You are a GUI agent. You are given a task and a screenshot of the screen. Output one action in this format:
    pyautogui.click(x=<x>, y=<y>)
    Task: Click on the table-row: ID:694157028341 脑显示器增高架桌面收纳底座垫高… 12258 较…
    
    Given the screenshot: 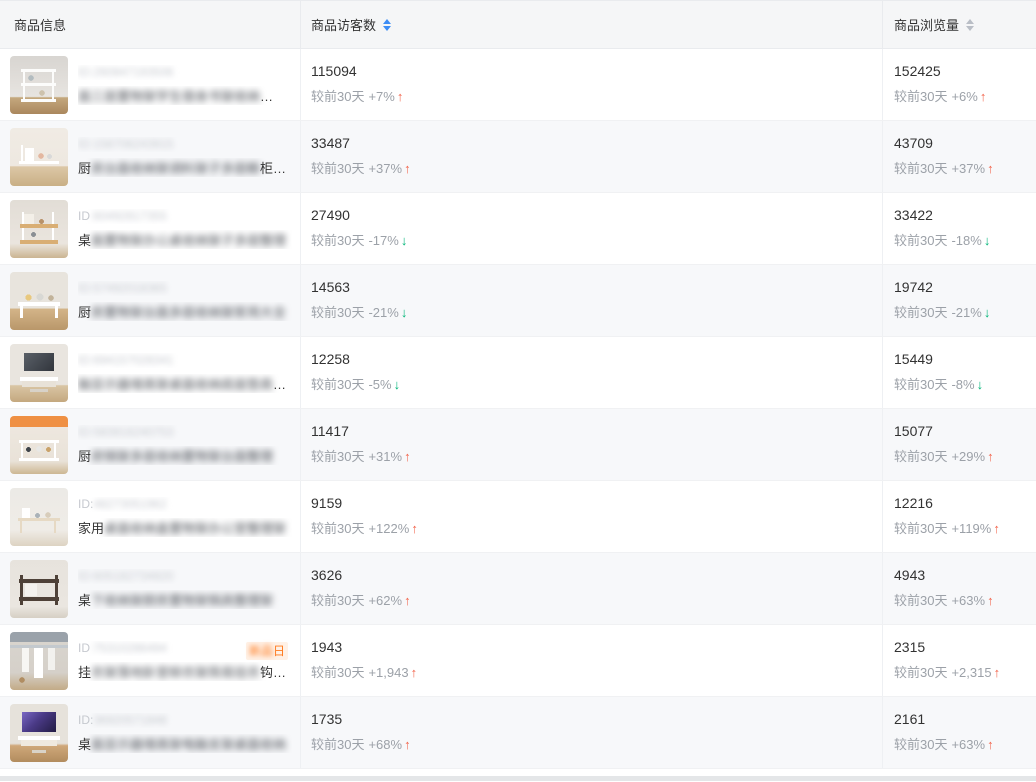 What is the action you would take?
    pyautogui.click(x=518, y=373)
    